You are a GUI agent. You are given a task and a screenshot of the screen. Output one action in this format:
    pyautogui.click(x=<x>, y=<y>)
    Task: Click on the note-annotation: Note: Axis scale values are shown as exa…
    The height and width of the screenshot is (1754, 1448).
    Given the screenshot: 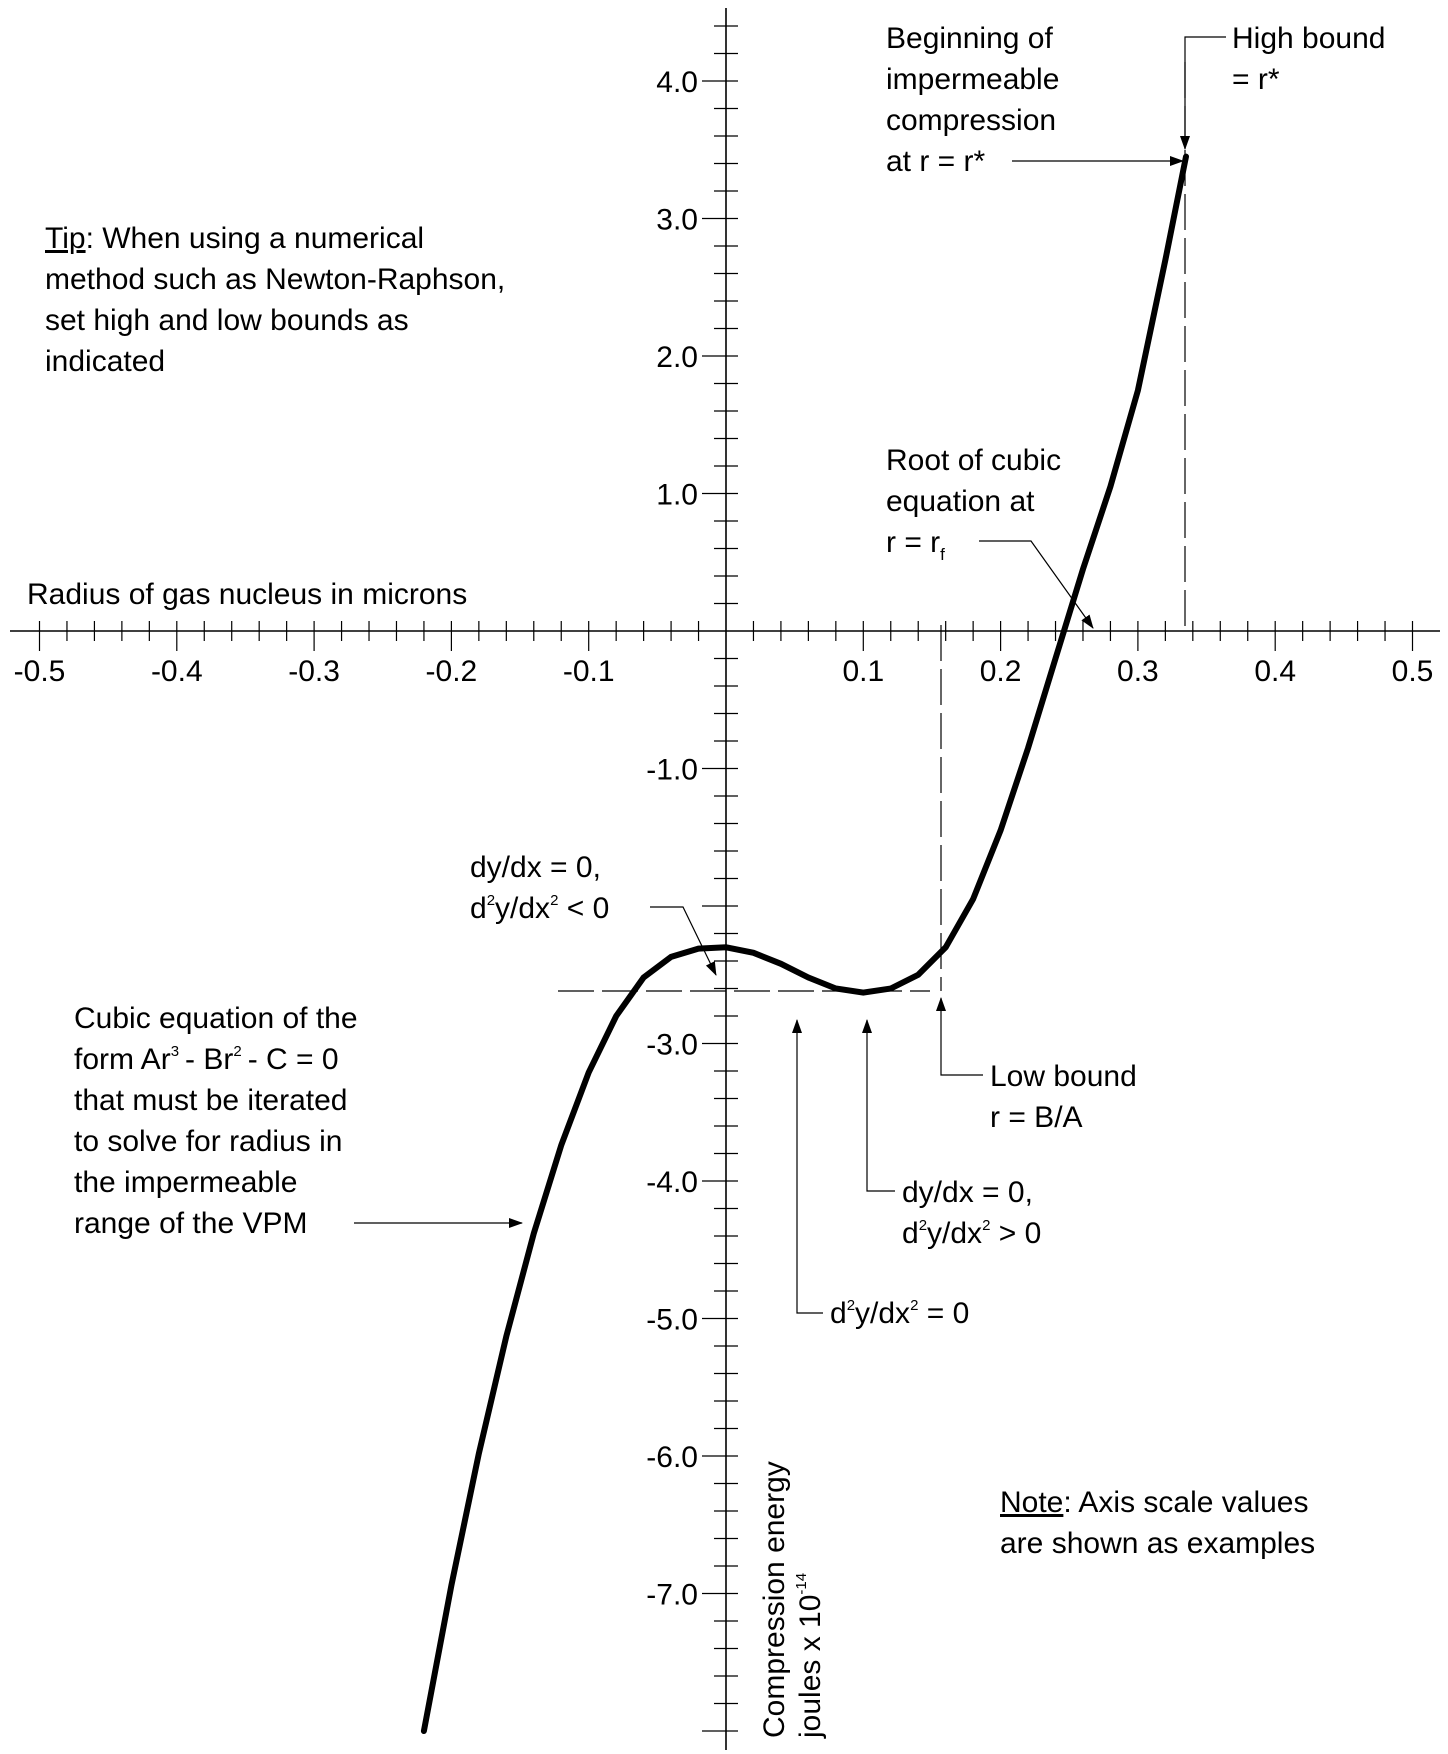 What is the action you would take?
    pyautogui.click(x=1157, y=1523)
    